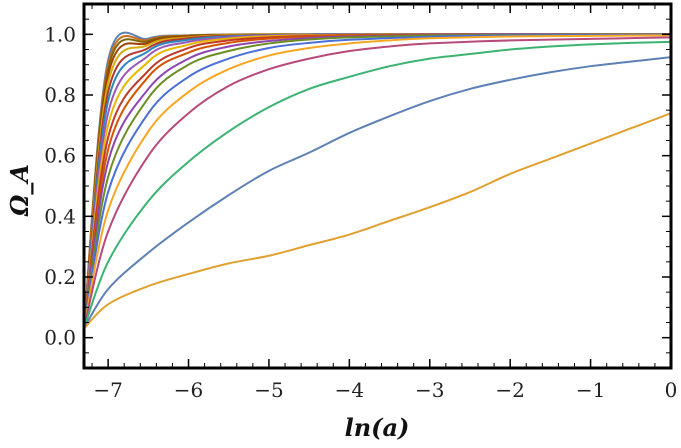 The height and width of the screenshot is (448, 681). Describe the element at coordinates (60, 95) in the screenshot. I see `y-tick-label: 0.8` at that location.